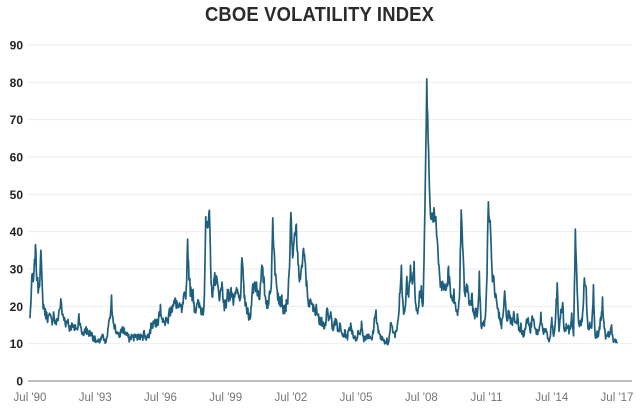 This screenshot has width=640, height=415. Describe the element at coordinates (487, 398) in the screenshot. I see `x-tick-label: Jul '11` at that location.